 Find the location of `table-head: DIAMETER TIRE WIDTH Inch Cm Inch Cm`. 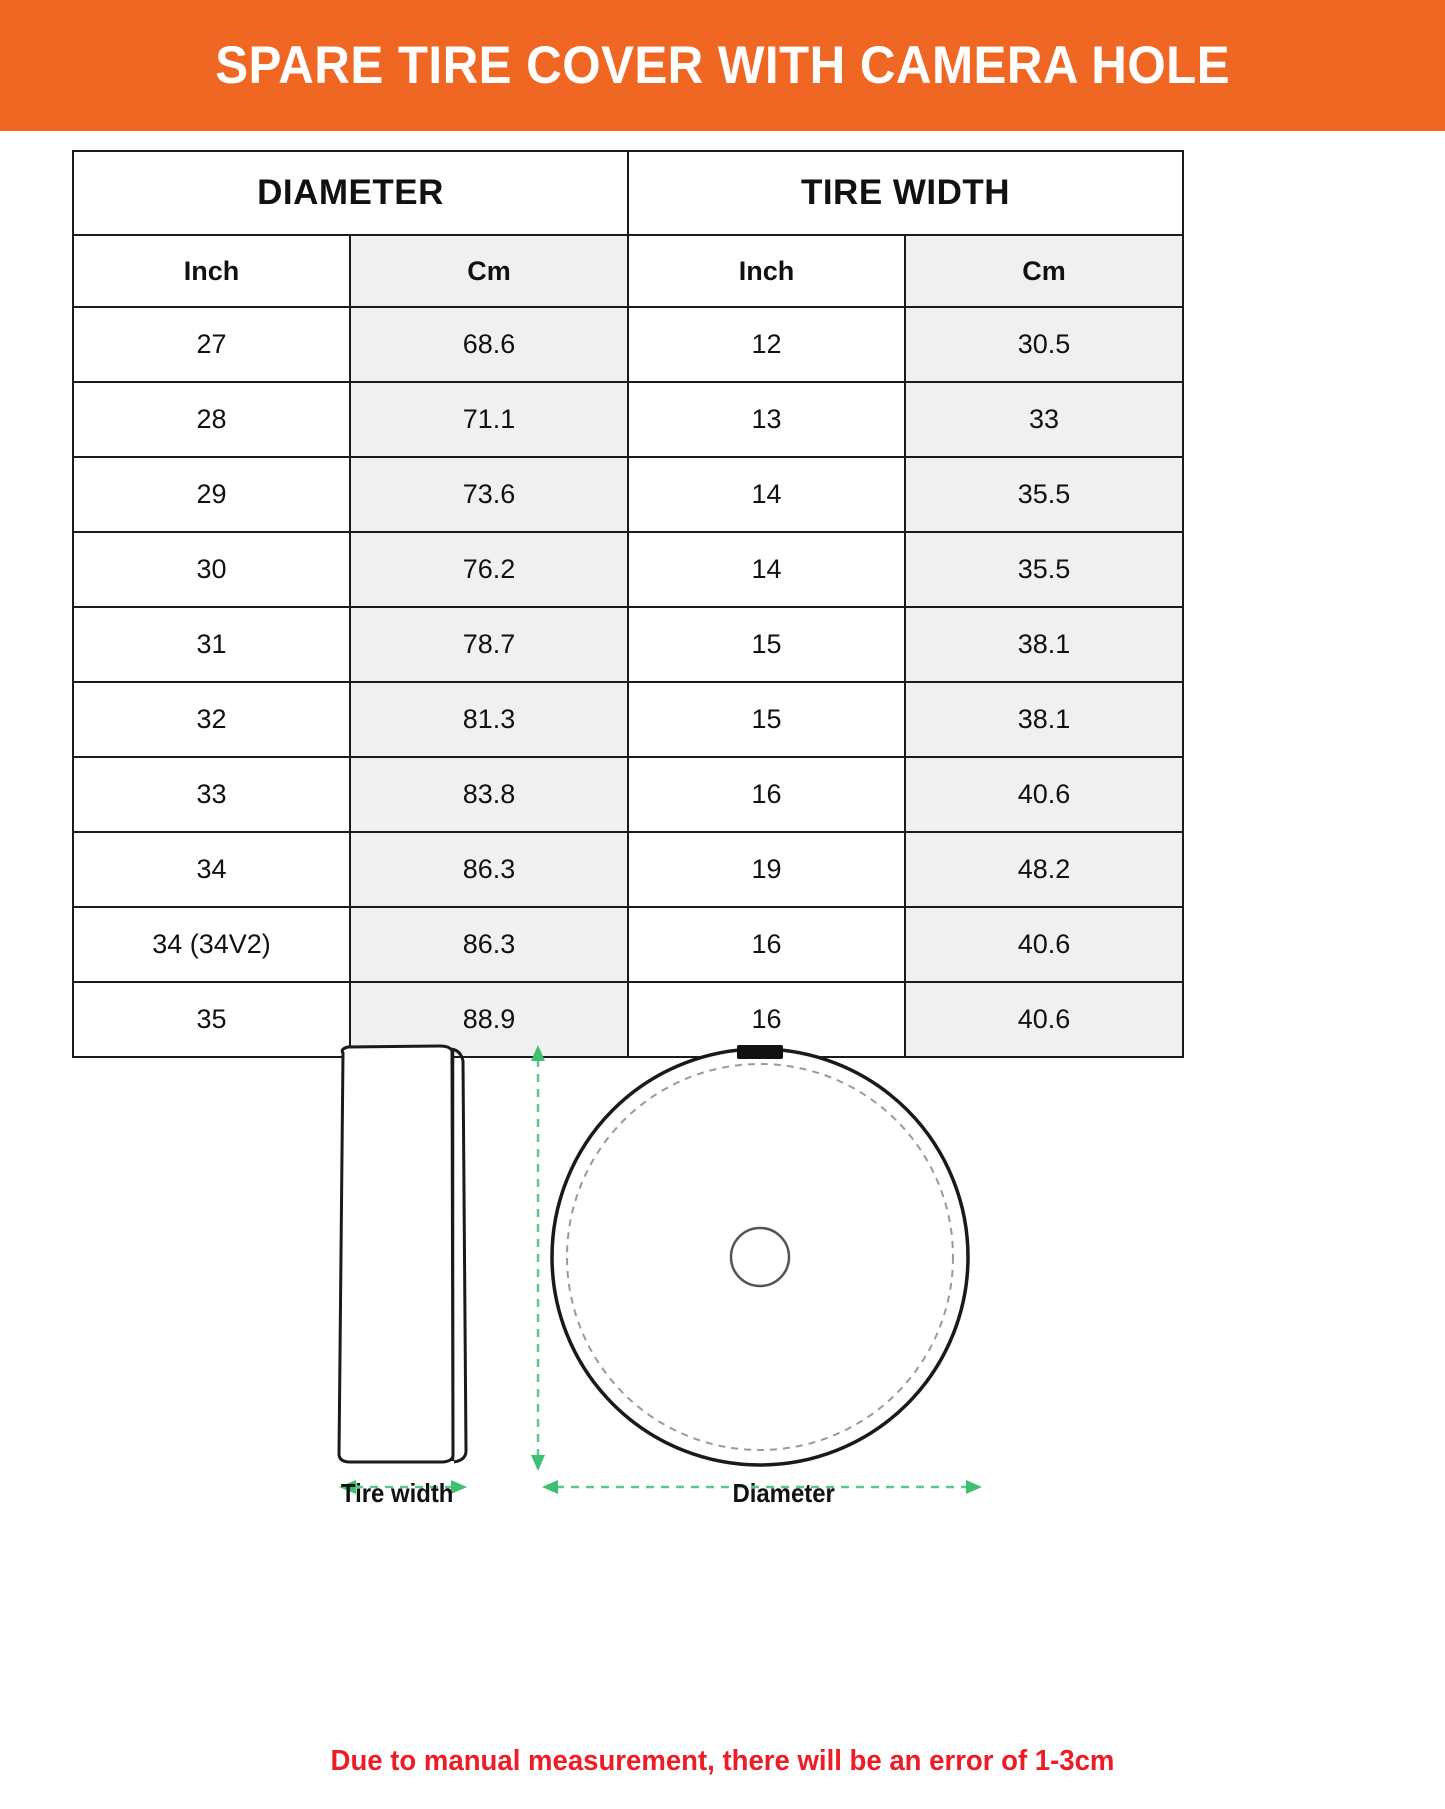

table-head: DIAMETER TIRE WIDTH Inch Cm Inch Cm is located at coordinates (628, 229).